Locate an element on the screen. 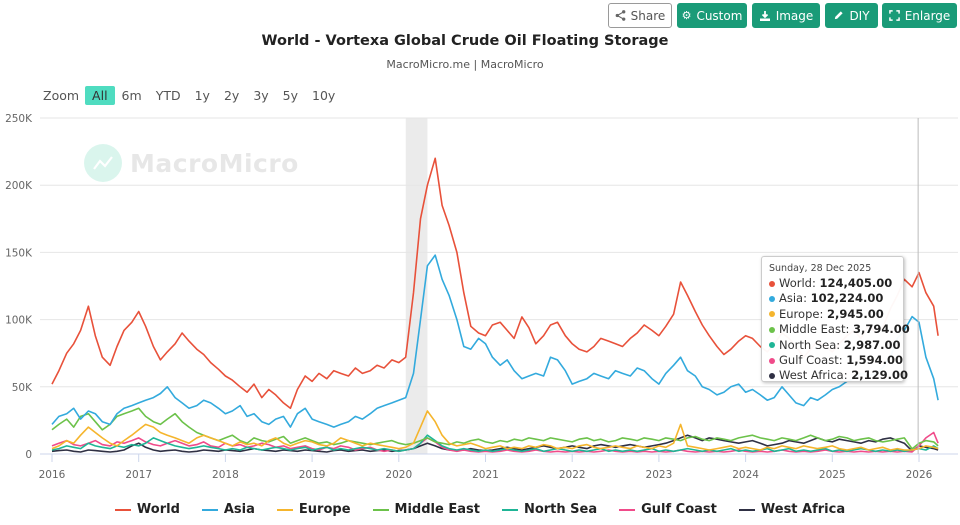 This screenshot has width=960, height=525. y-tick-label: 50K is located at coordinates (22, 388).